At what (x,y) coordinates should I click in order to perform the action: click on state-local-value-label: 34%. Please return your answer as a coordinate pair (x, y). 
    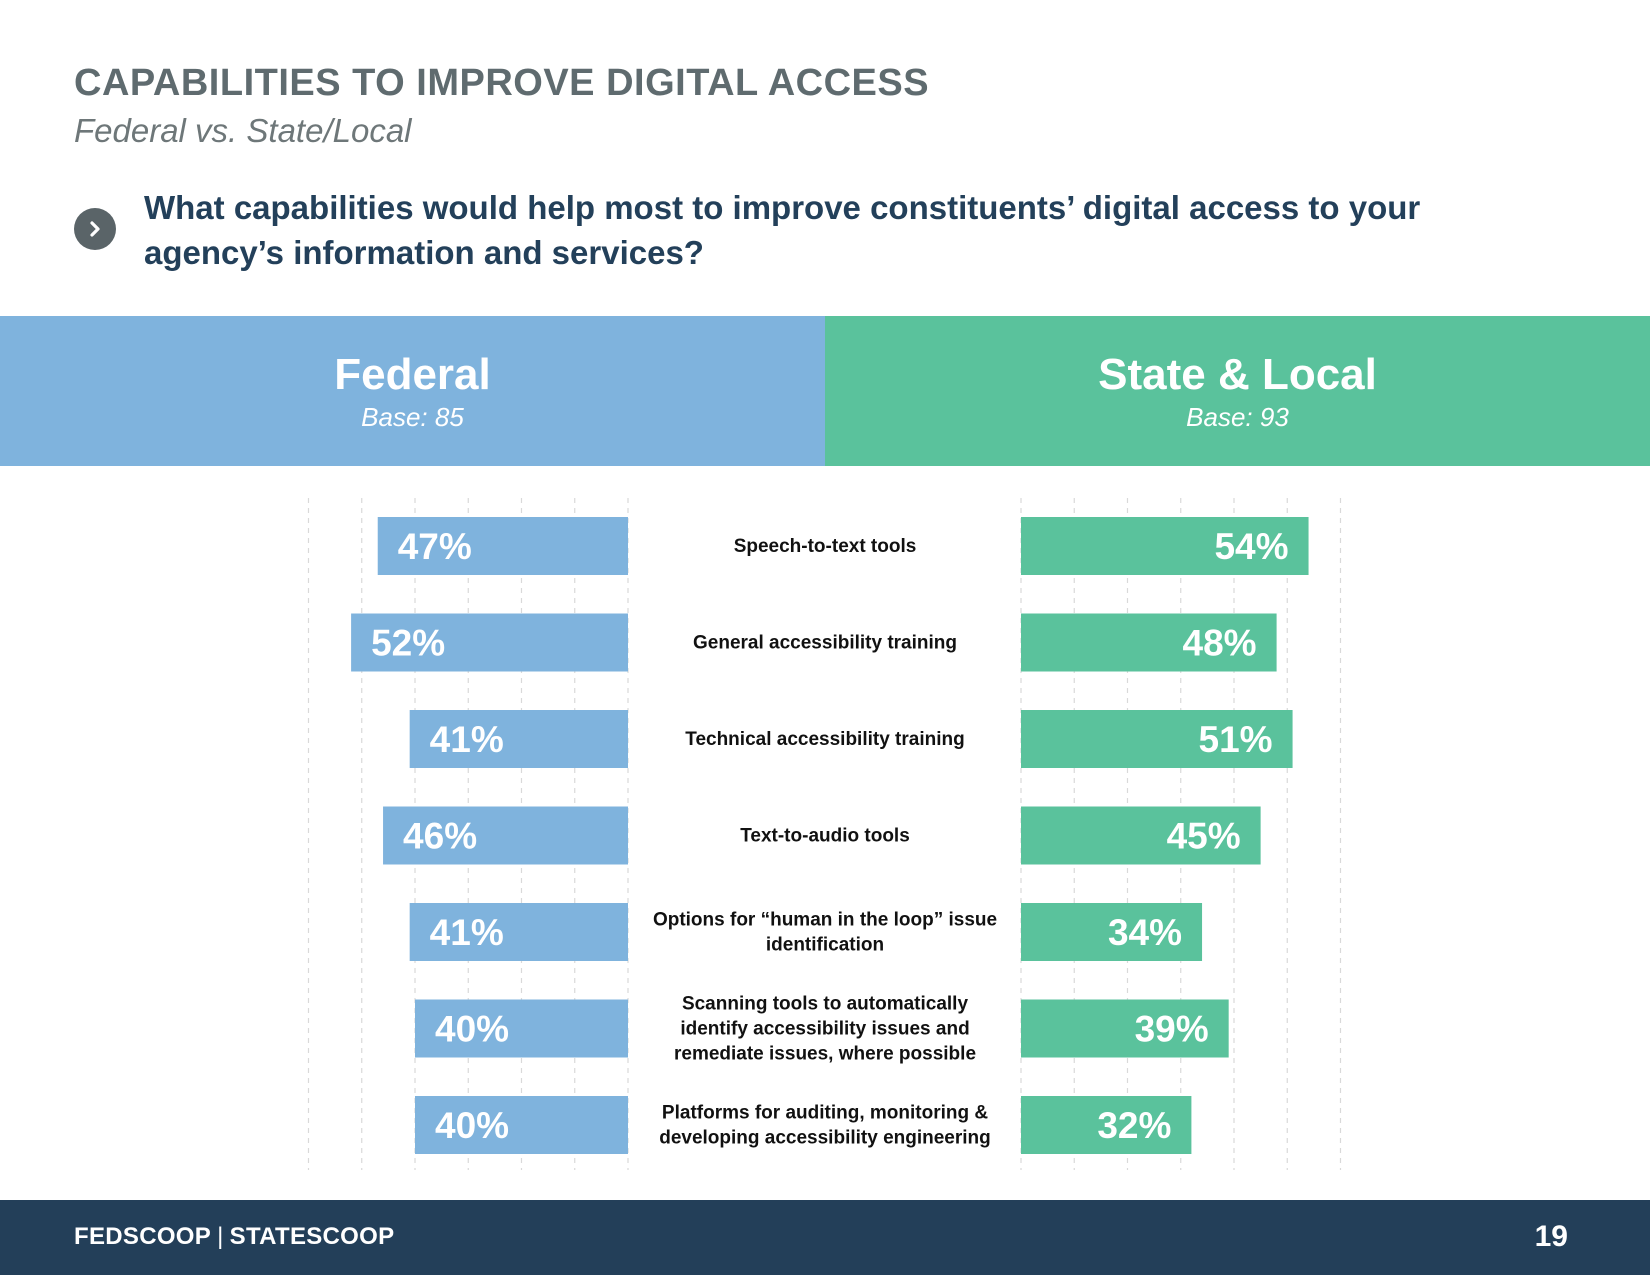
    Looking at the image, I should click on (1145, 932).